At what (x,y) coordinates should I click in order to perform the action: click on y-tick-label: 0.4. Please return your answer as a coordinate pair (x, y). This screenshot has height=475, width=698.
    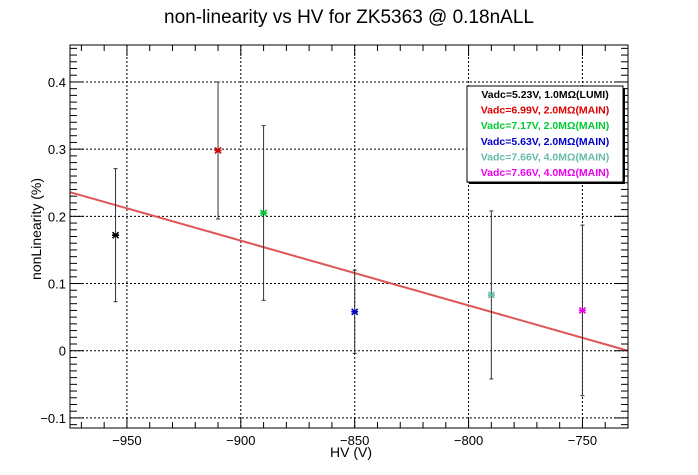
    Looking at the image, I should click on (57, 82).